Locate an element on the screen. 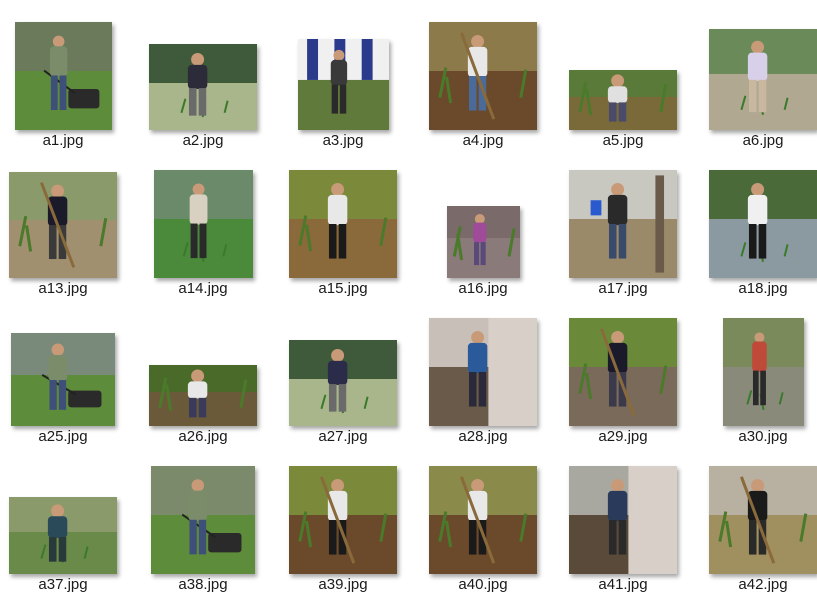  file-item: a39.jpg is located at coordinates (343, 526).